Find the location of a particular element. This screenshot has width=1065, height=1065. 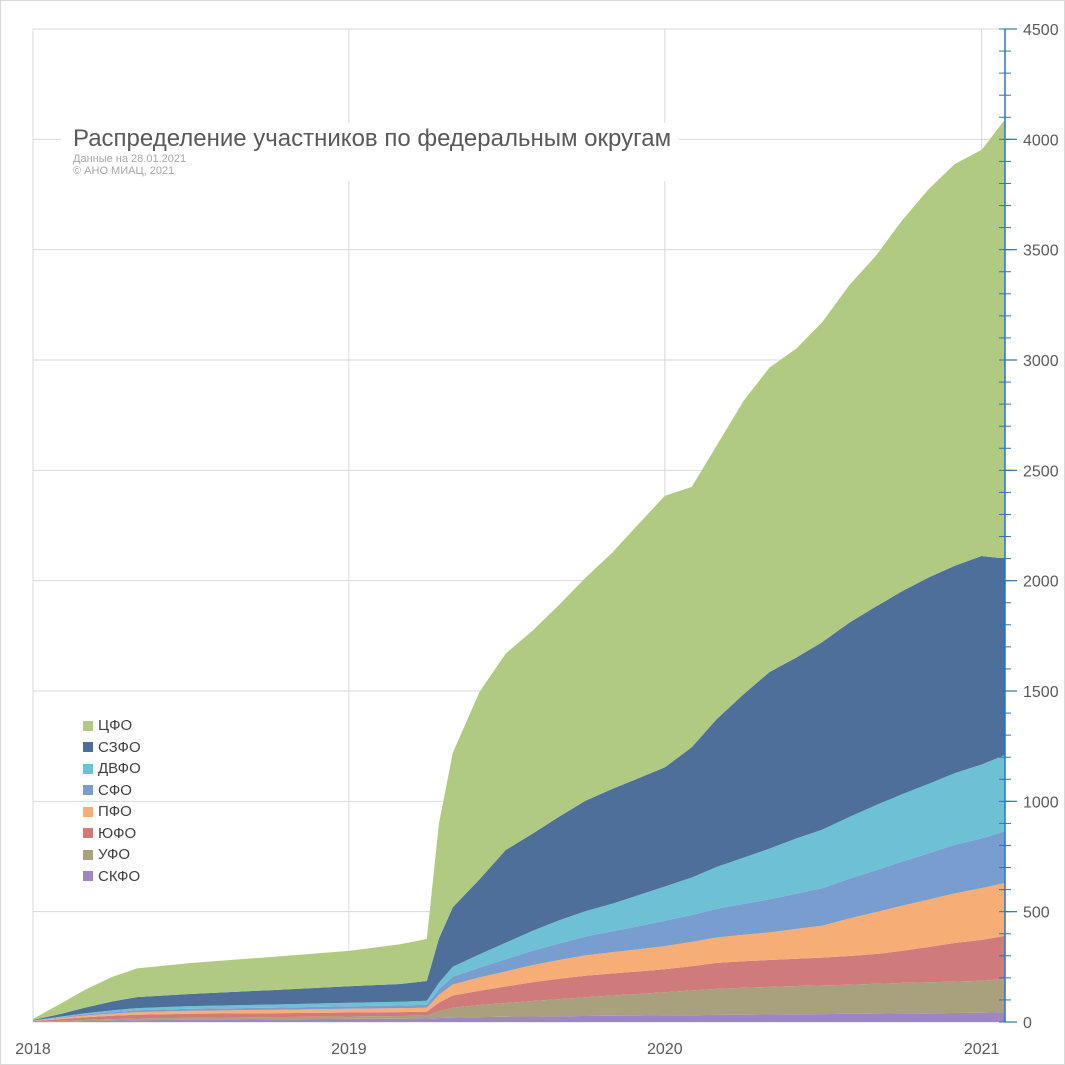

legend-item: СКФО is located at coordinates (112, 877).